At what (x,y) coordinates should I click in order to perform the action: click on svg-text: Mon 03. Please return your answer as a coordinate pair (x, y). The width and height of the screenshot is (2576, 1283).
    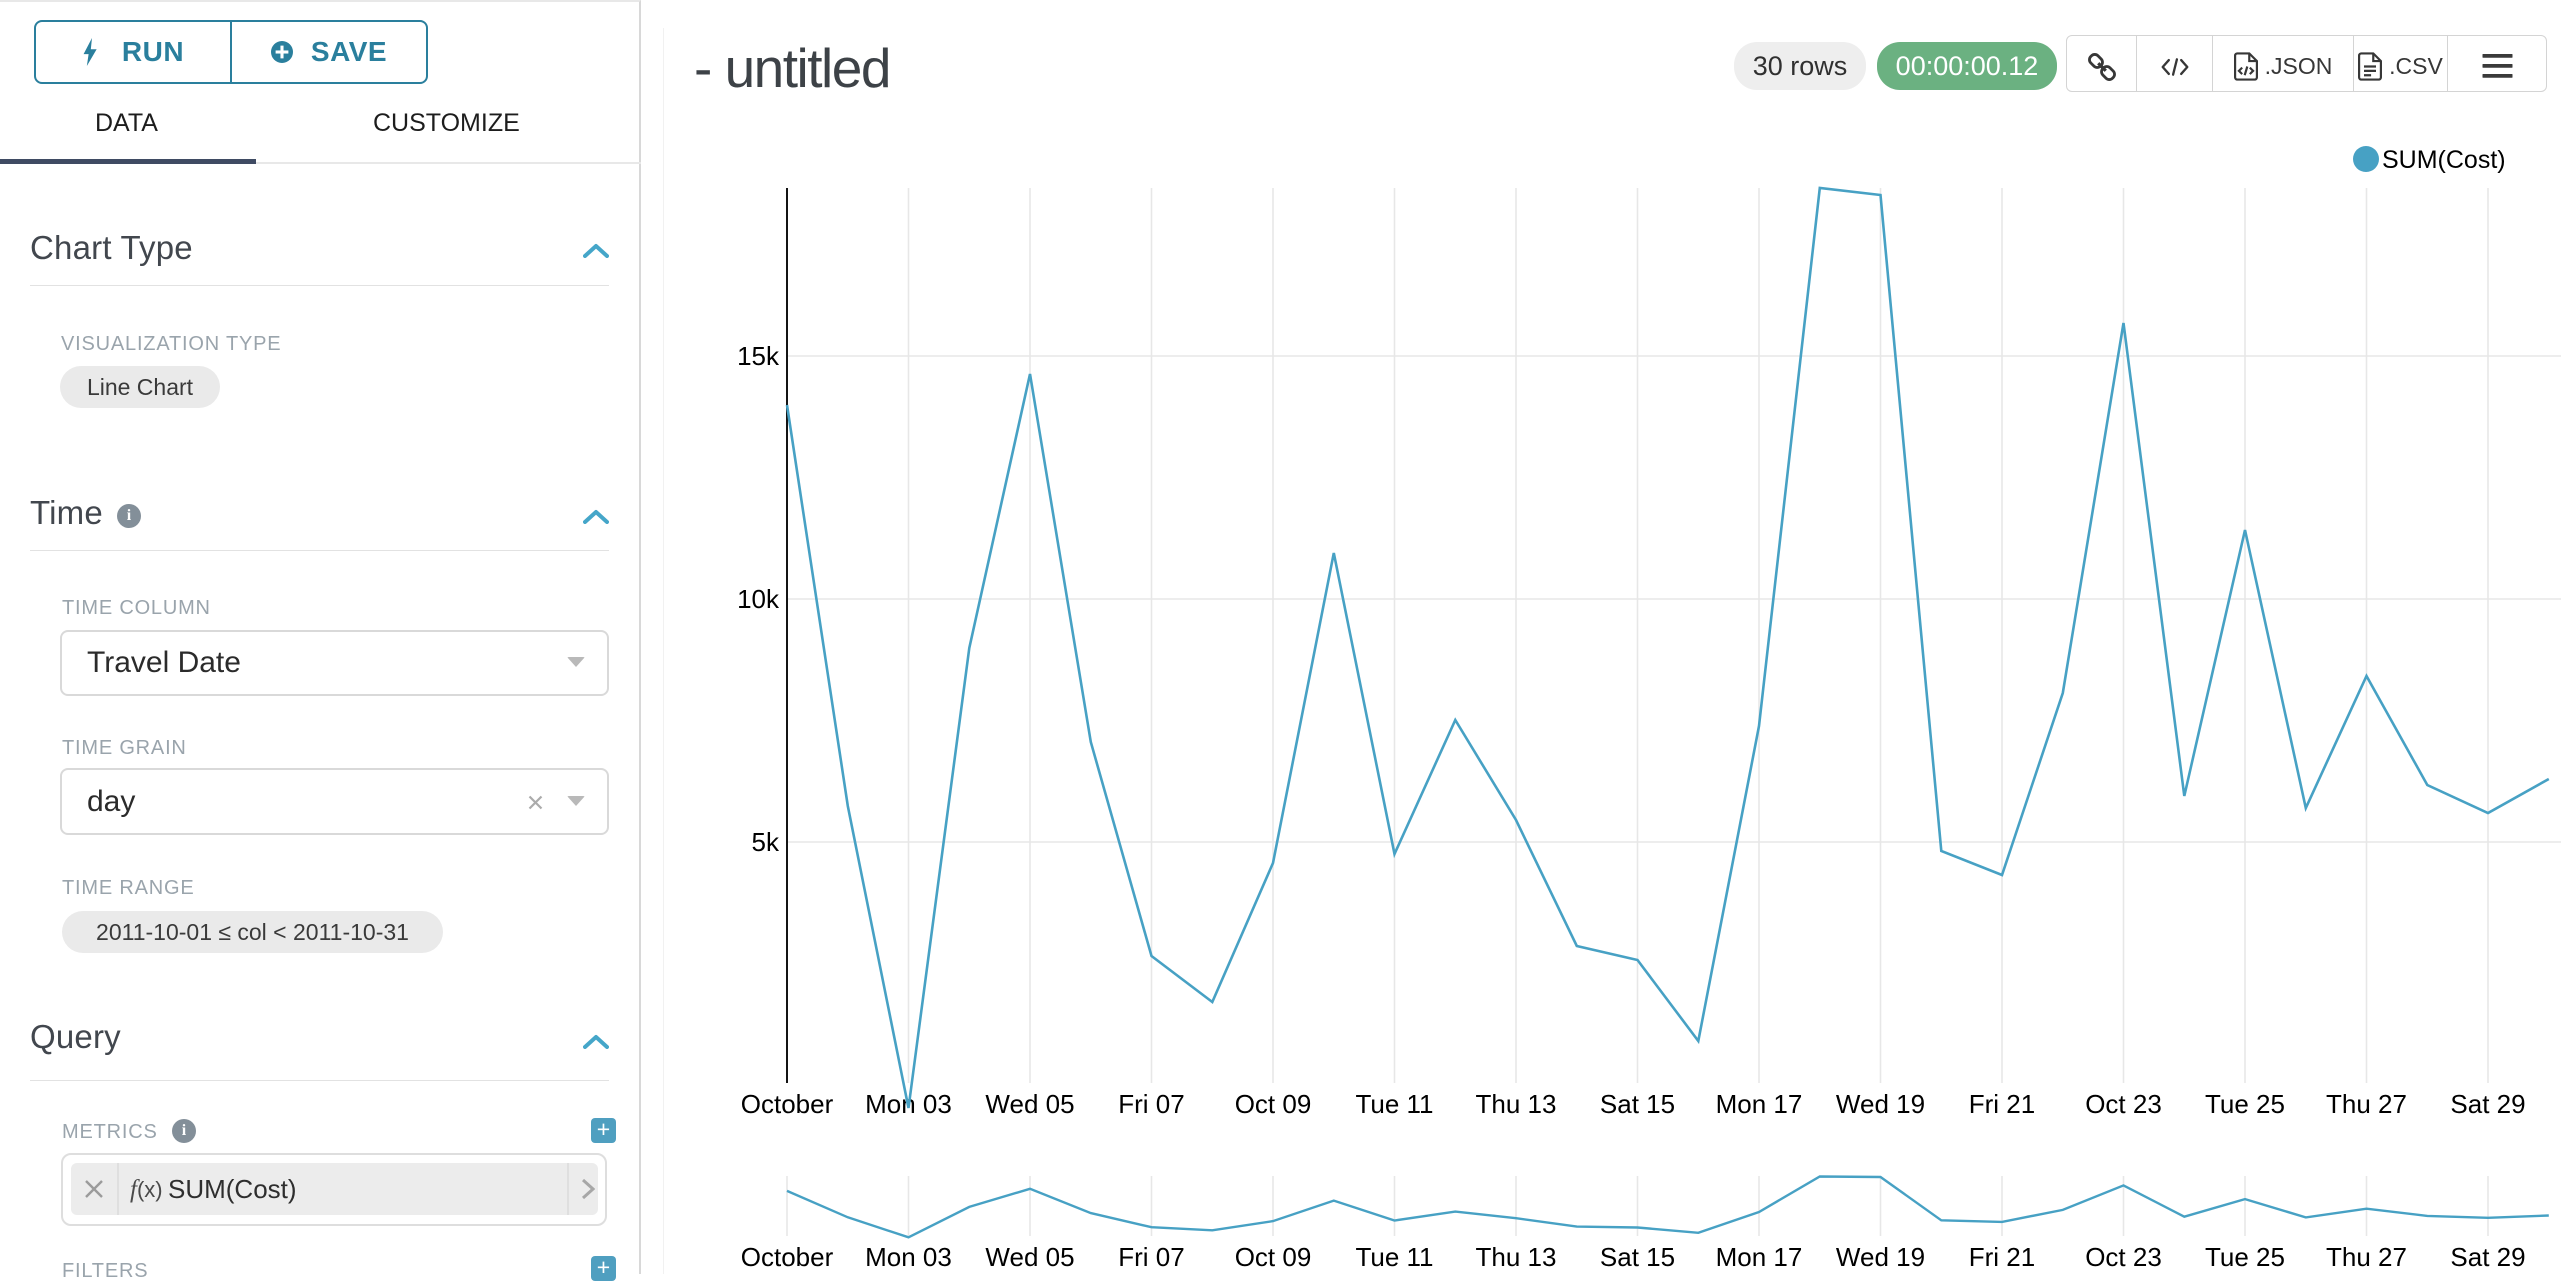
    Looking at the image, I should click on (908, 1257).